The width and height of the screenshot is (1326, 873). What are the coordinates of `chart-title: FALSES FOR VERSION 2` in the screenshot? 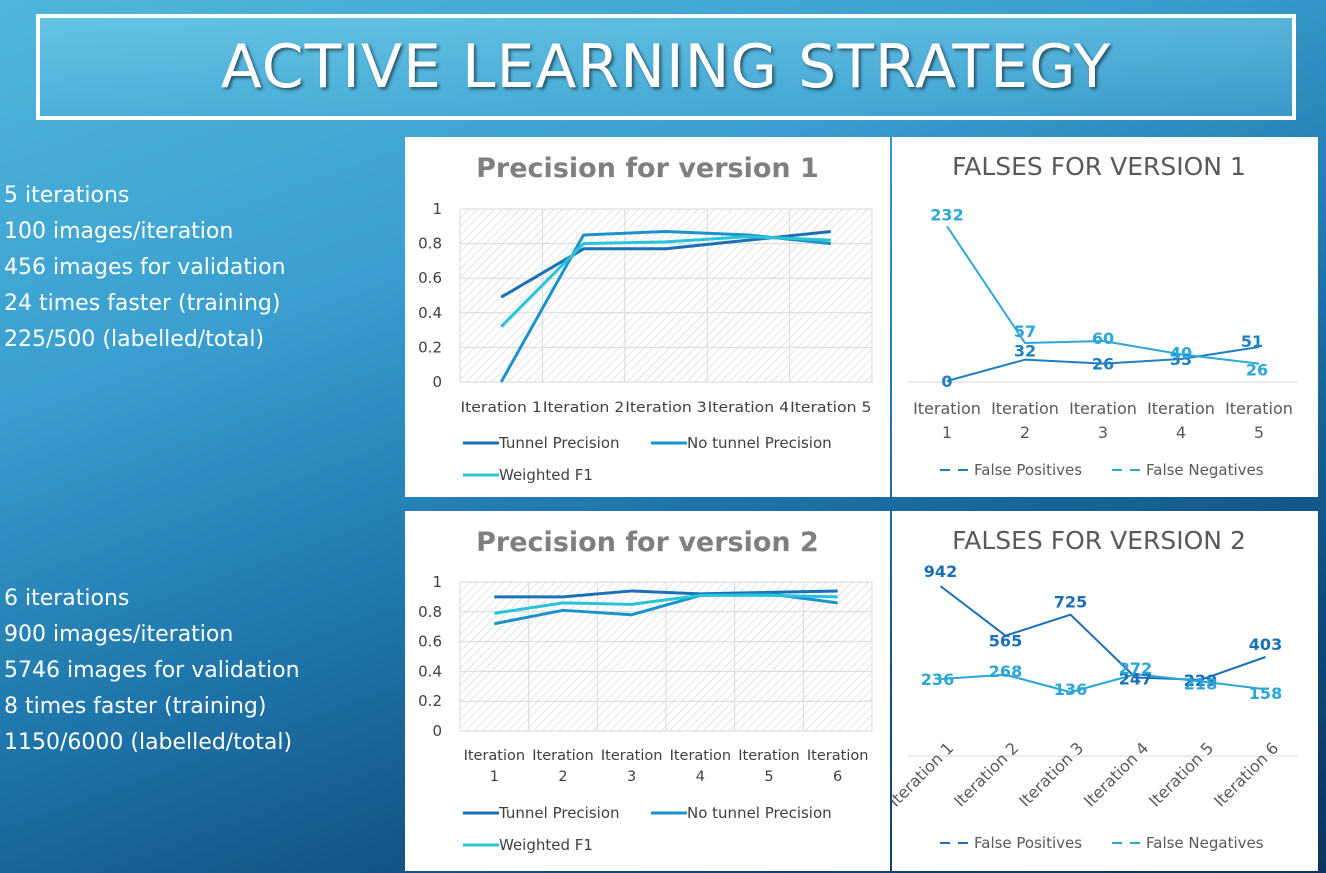 It's located at (1099, 540).